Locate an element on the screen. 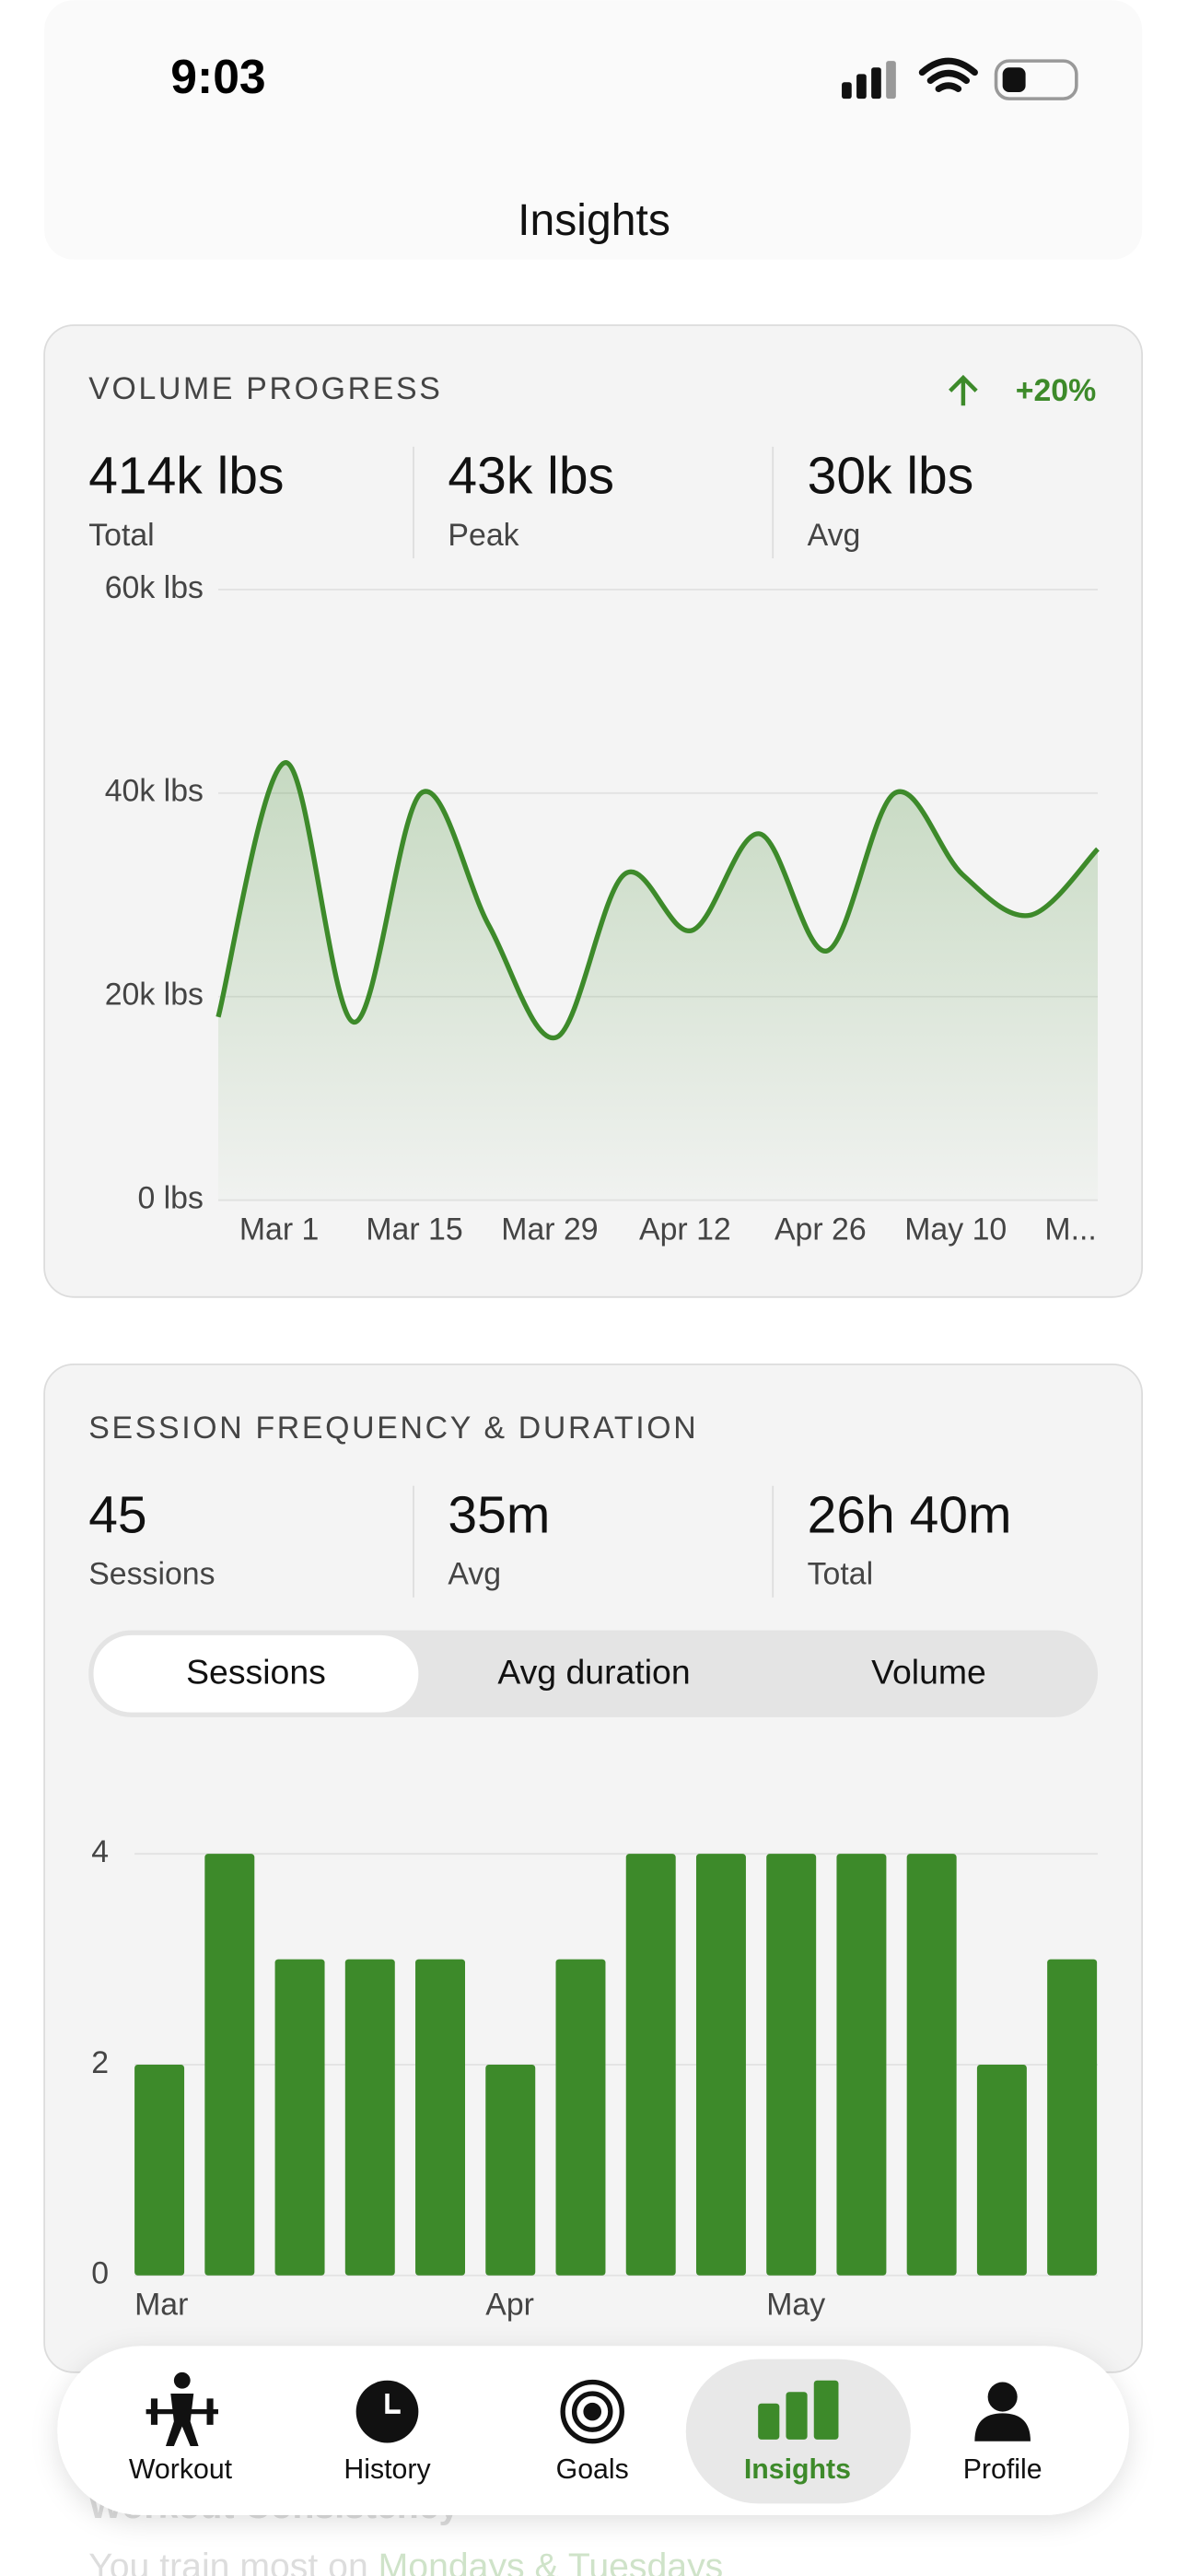 The width and height of the screenshot is (1188, 2576). x-tick-label: May is located at coordinates (795, 2305).